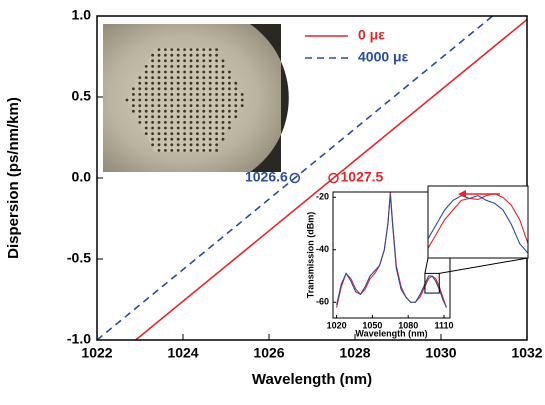 This screenshot has width=545, height=405. I want to click on shift-arrowhead, so click(462, 194).